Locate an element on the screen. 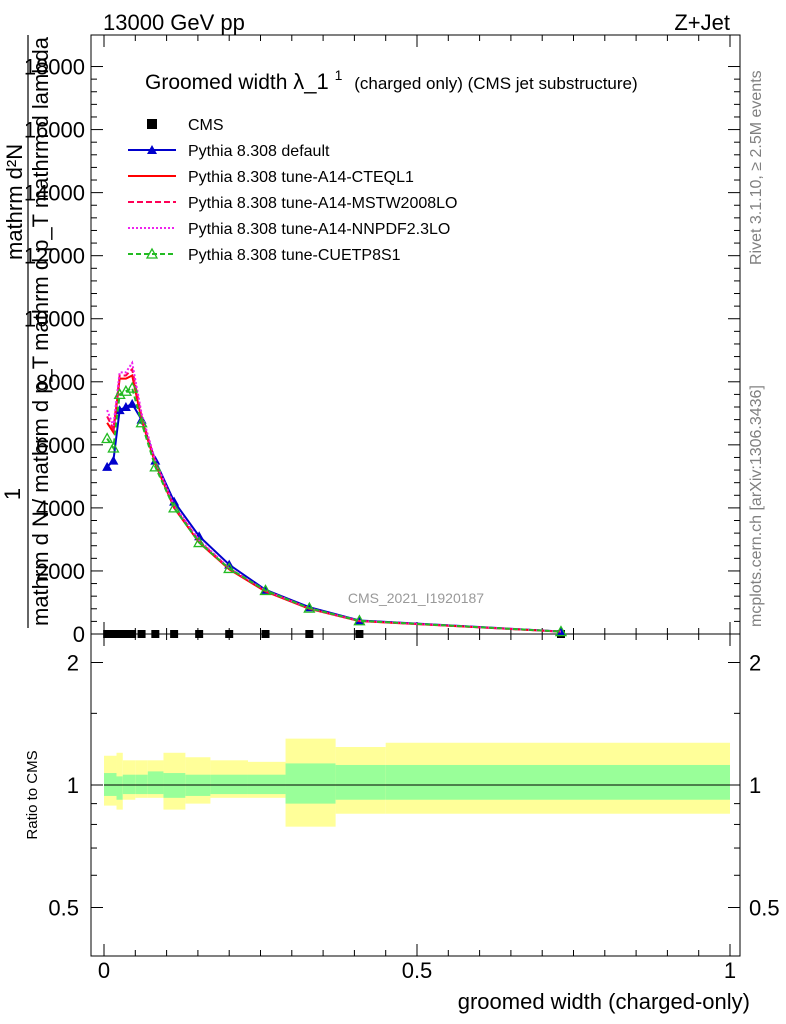  ylabel-rest: mathrm d²N is located at coordinates (14, 202).